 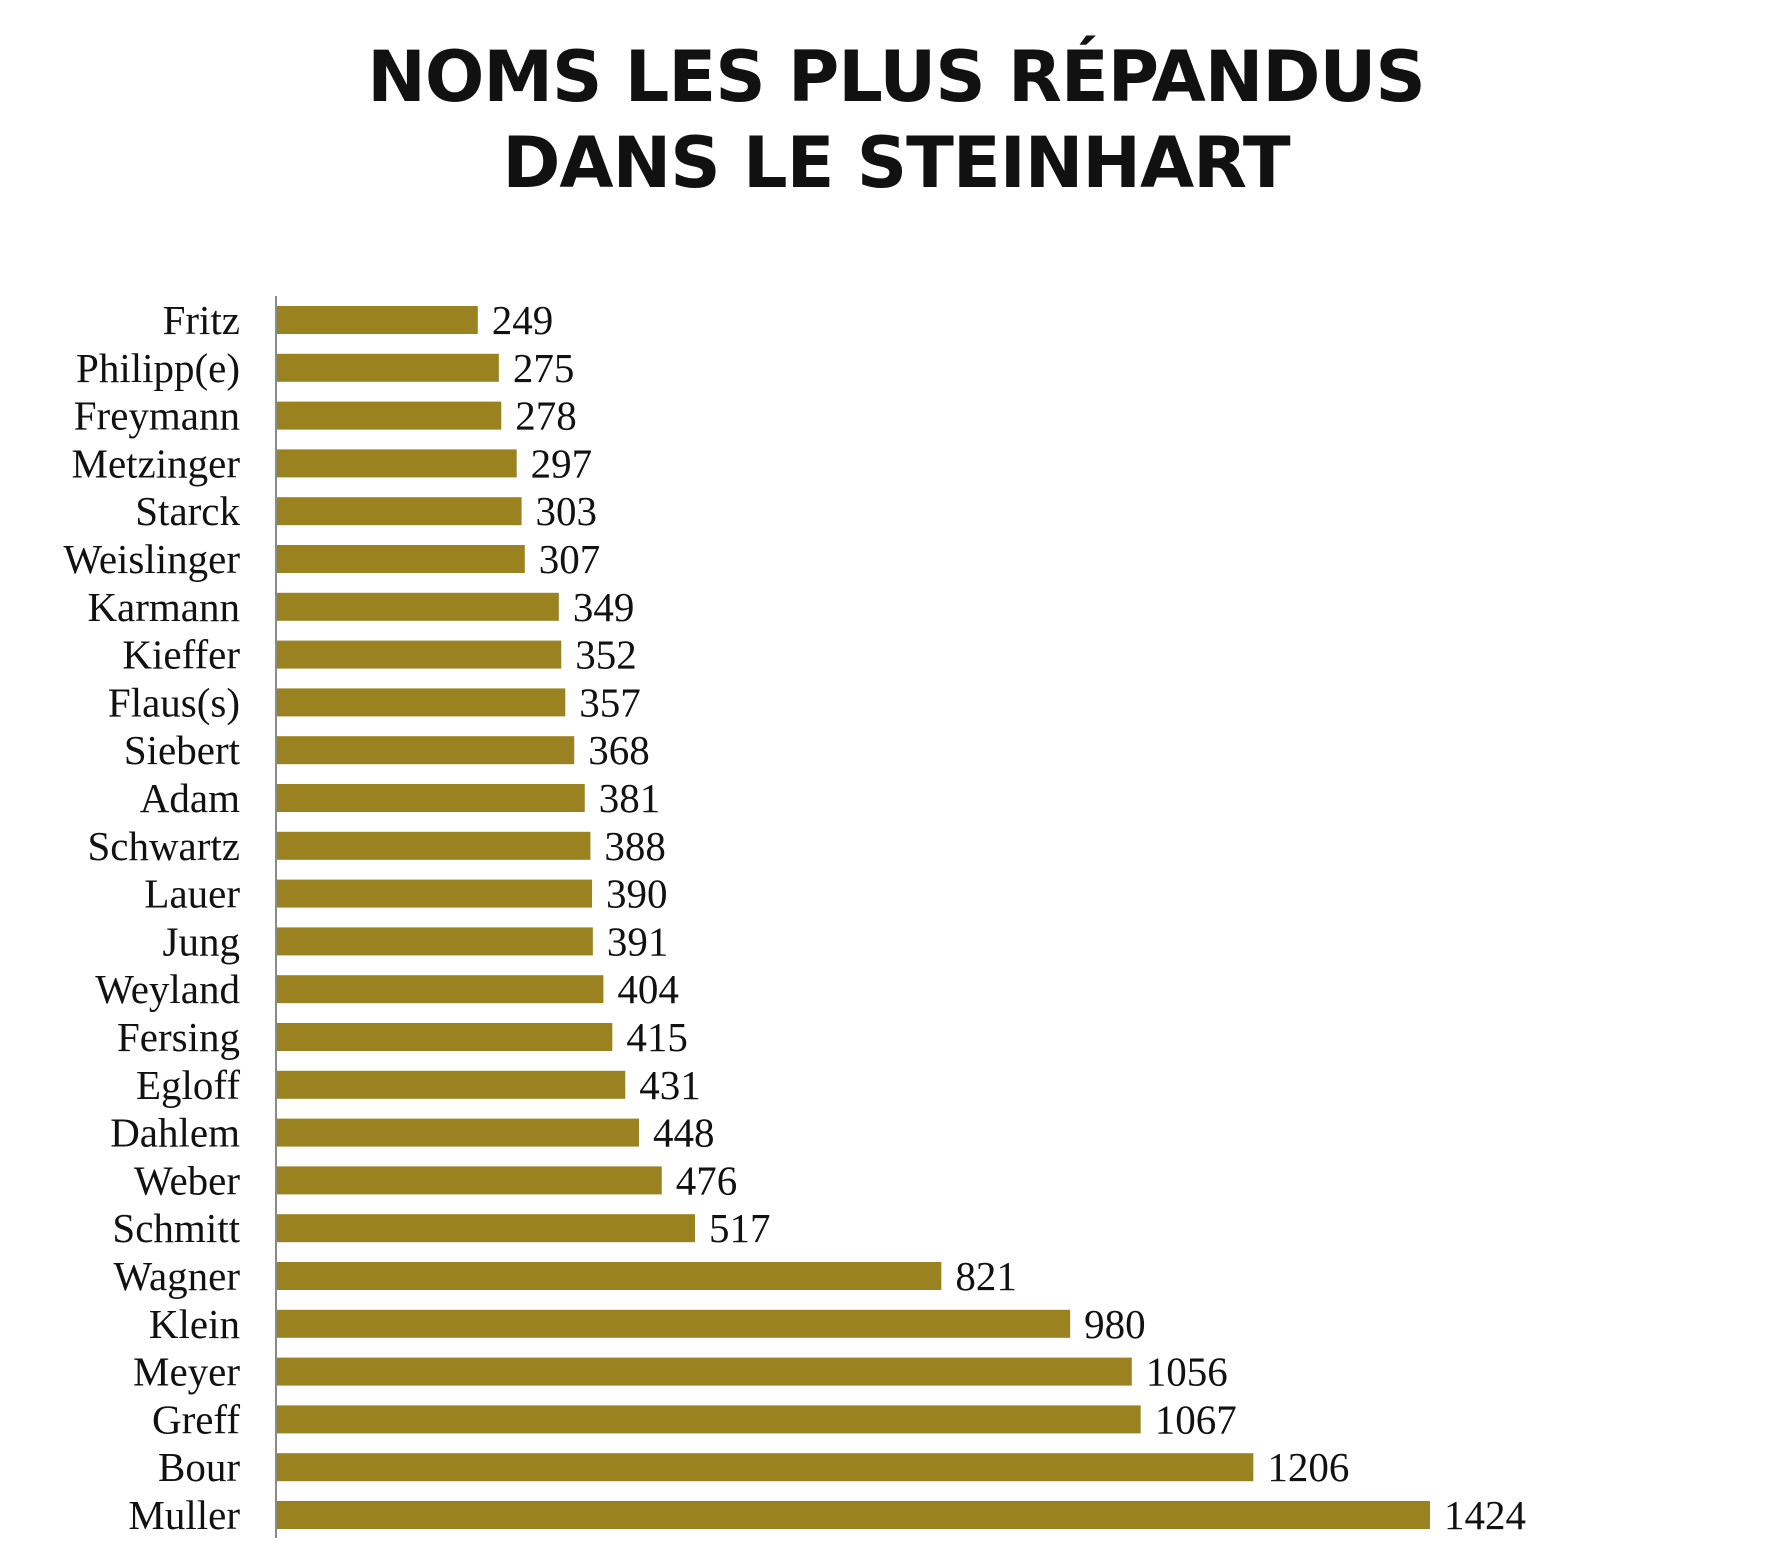 What do you see at coordinates (181, 655) in the screenshot?
I see `category-label: Kieffer` at bounding box center [181, 655].